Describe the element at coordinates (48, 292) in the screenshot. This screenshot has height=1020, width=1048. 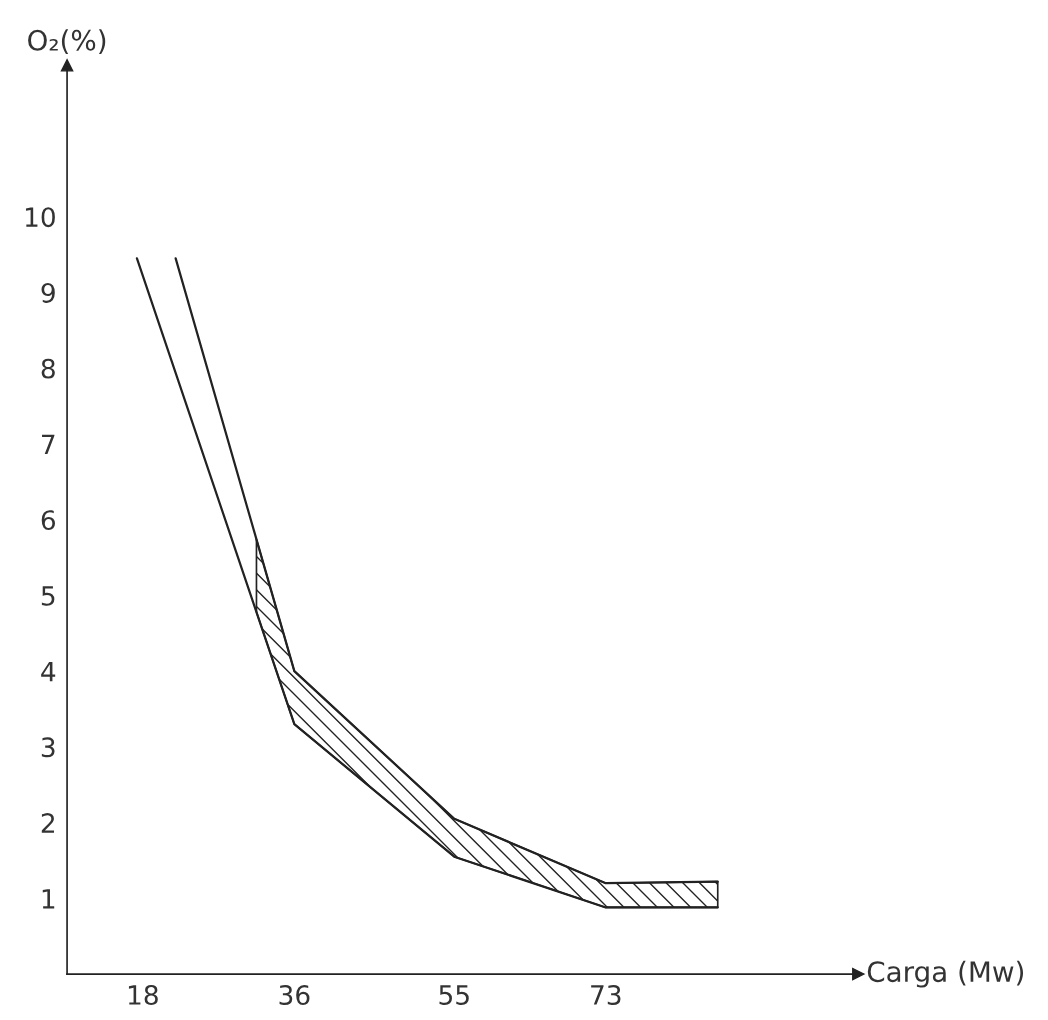
I see `y-tick-label: 9` at that location.